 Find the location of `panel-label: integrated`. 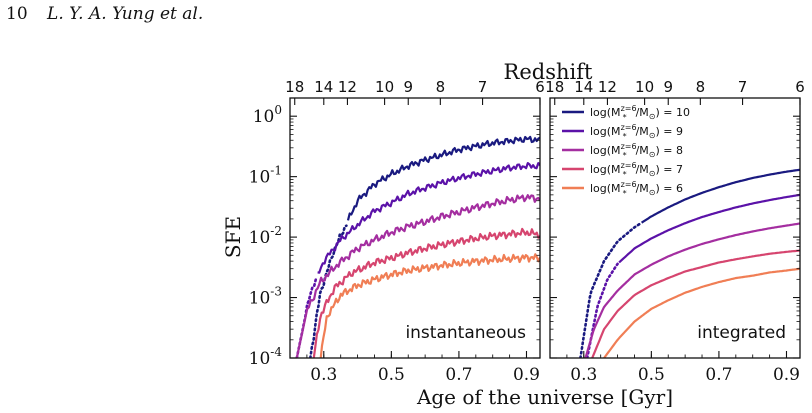

panel-label: integrated is located at coordinates (741, 333).